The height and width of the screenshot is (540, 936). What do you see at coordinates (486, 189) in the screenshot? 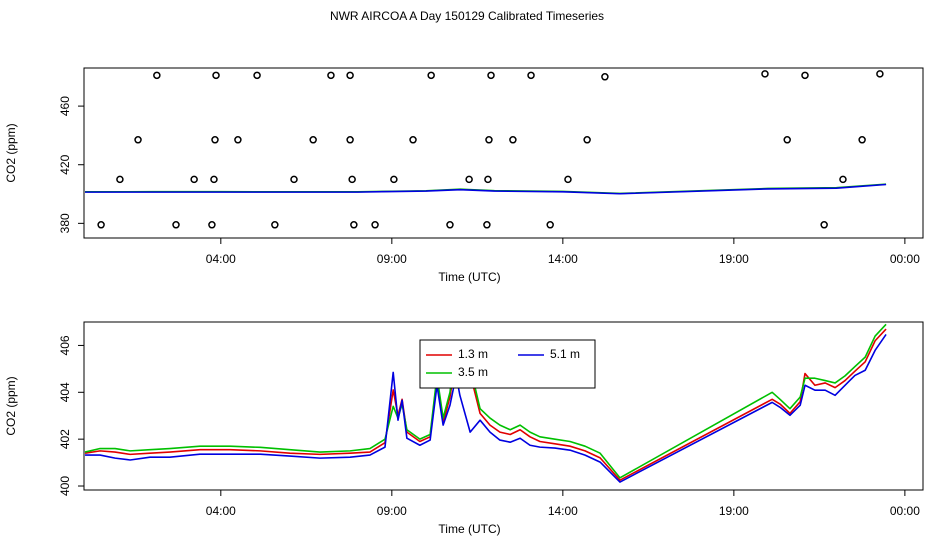
I see `data-line` at bounding box center [486, 189].